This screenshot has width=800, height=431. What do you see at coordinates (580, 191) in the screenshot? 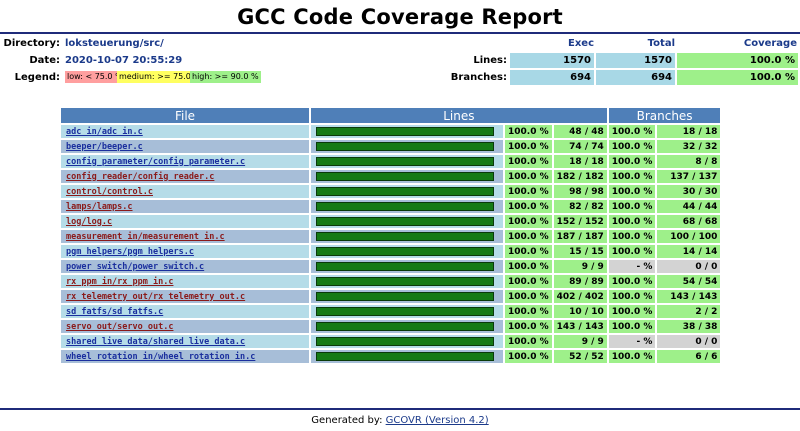
I see `line-coverage-count: 98 / 98` at bounding box center [580, 191].